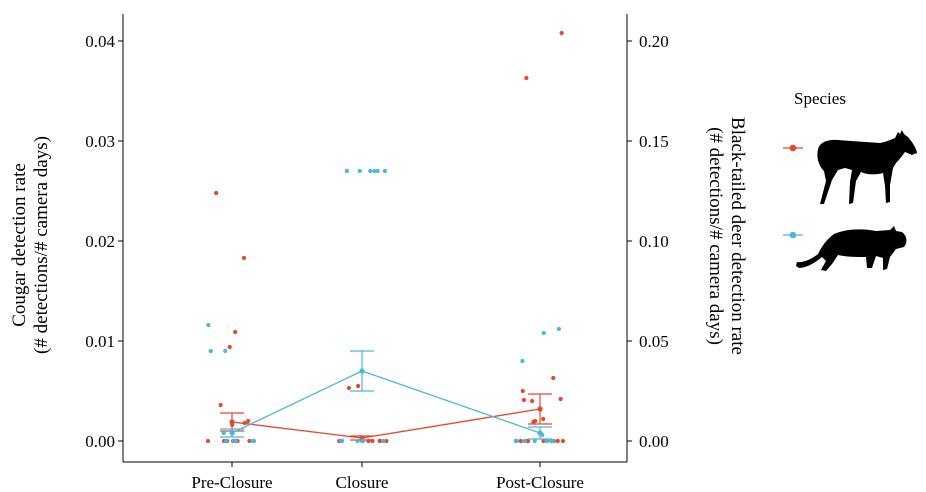 Image resolution: width=926 pixels, height=492 pixels. What do you see at coordinates (100, 41) in the screenshot?
I see `left-axis-tick-label: 0.04` at bounding box center [100, 41].